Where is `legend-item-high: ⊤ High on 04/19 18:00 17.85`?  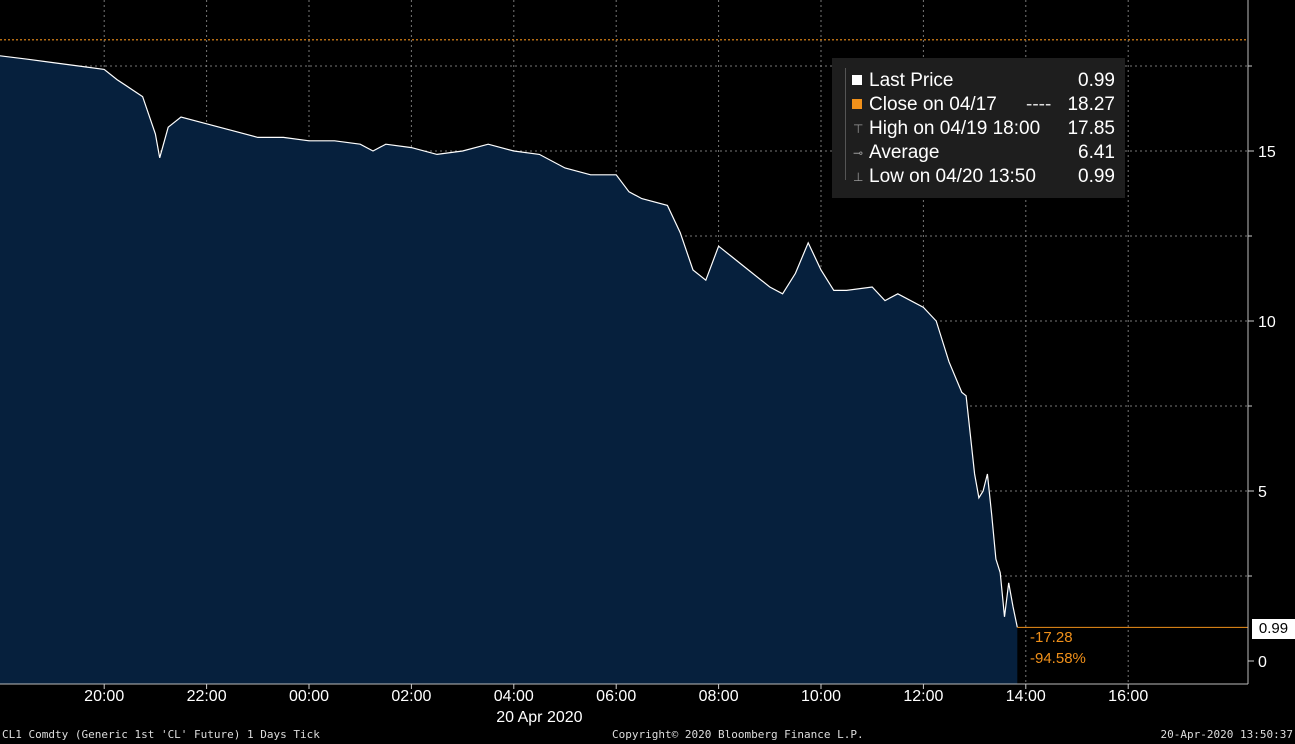 legend-item-high: ⊤ High on 04/19 18:00 17.85 is located at coordinates (978, 129).